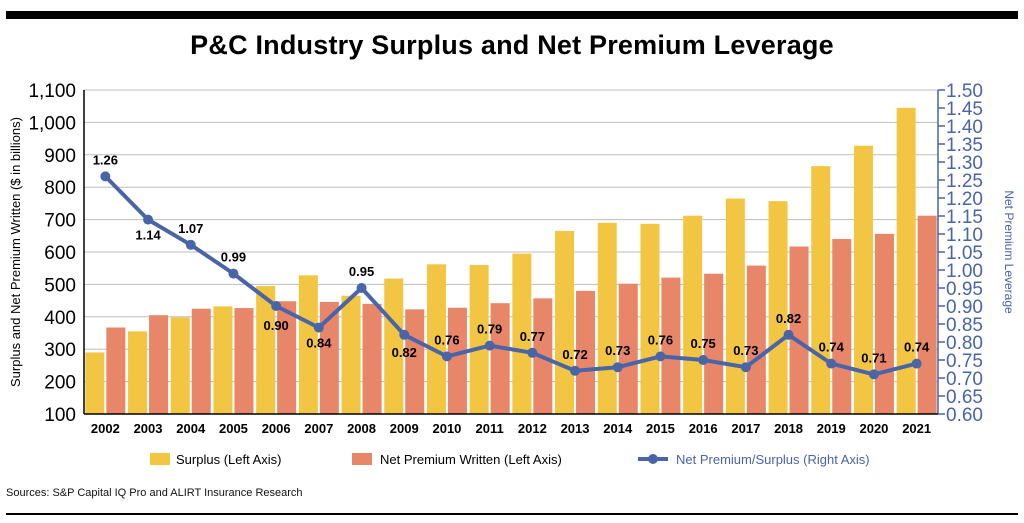  Describe the element at coordinates (60, 156) in the screenshot. I see `left-tick-label: 900` at that location.